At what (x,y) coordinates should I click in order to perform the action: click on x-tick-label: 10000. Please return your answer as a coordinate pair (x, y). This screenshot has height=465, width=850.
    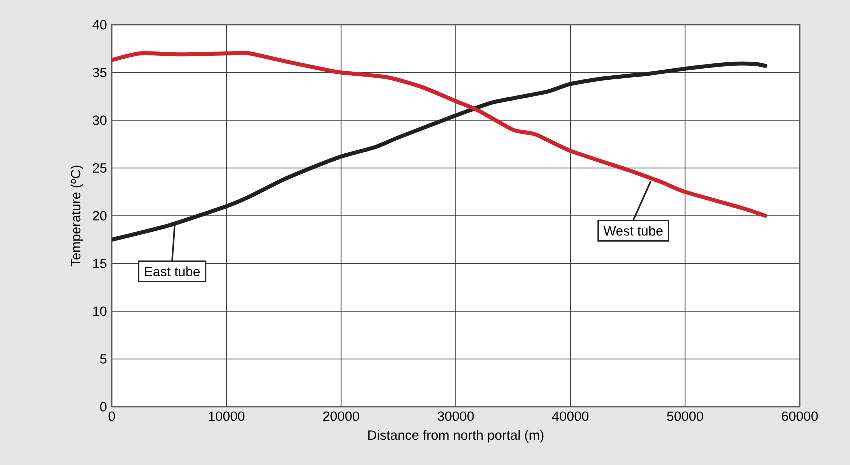
    Looking at the image, I should click on (227, 417).